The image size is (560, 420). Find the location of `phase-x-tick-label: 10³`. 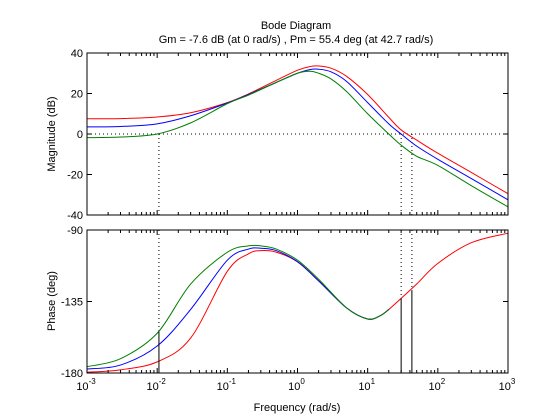

phase-x-tick-label: 10³ is located at coordinates (507, 385).